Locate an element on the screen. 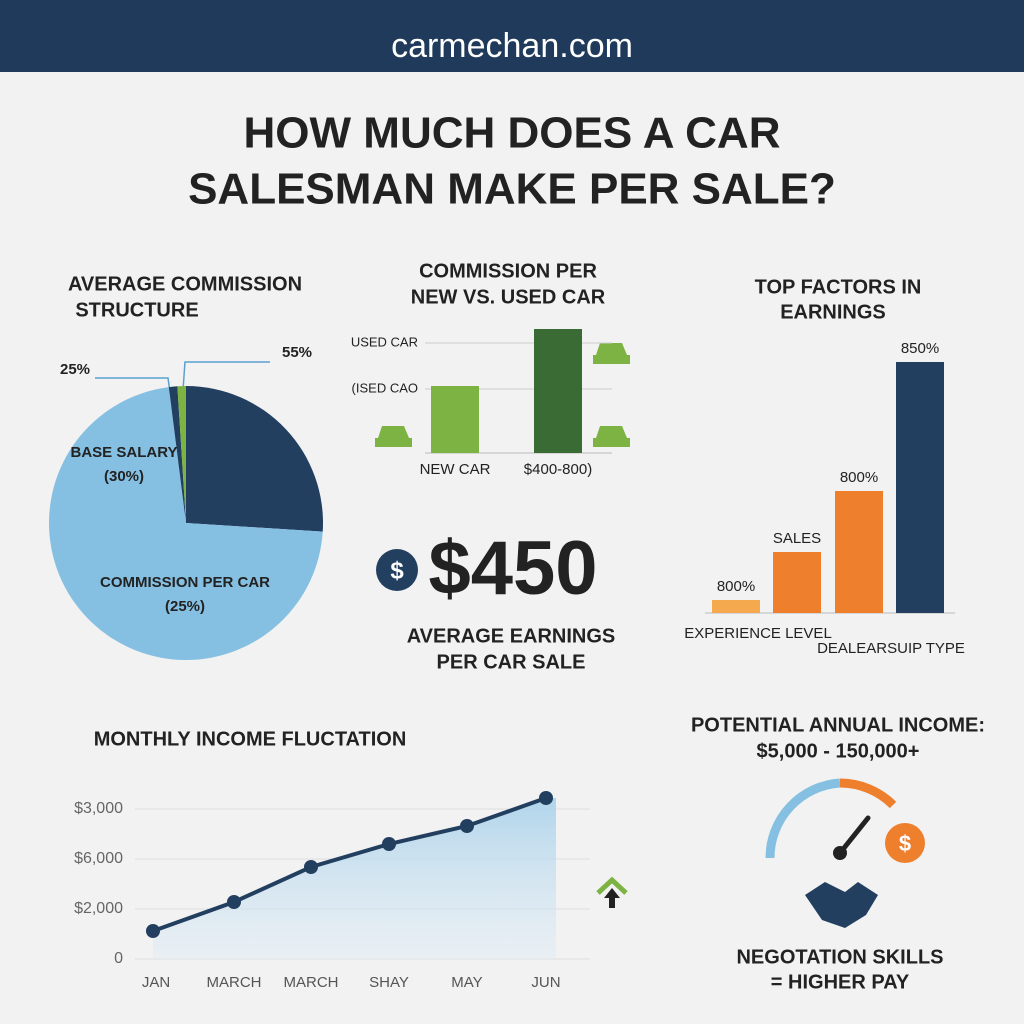  x-tick-label: SHAY is located at coordinates (389, 982).